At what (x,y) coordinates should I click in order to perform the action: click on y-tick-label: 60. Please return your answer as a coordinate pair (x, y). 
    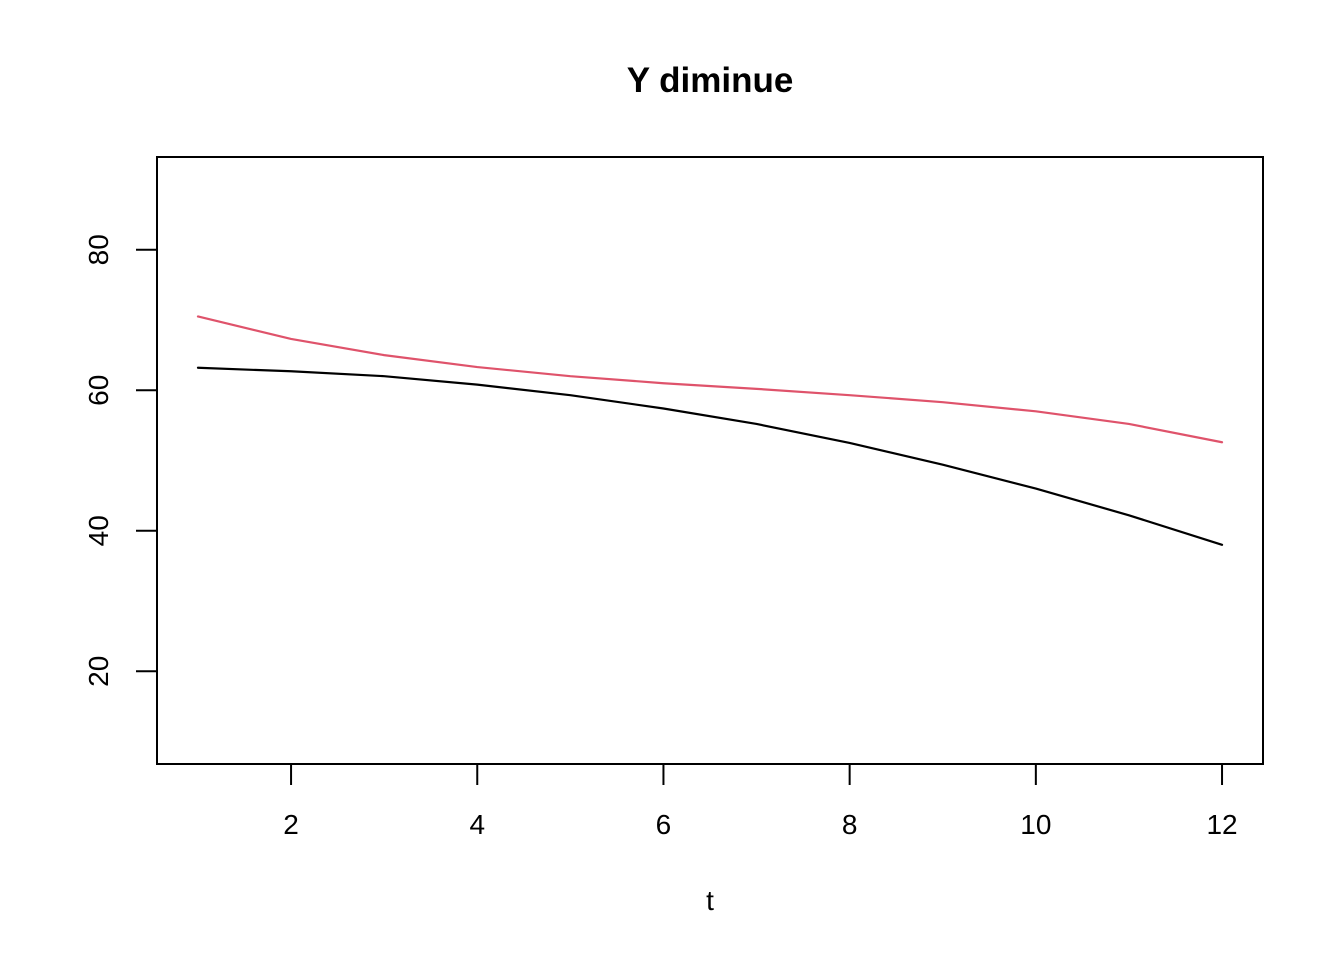
    Looking at the image, I should click on (98, 390).